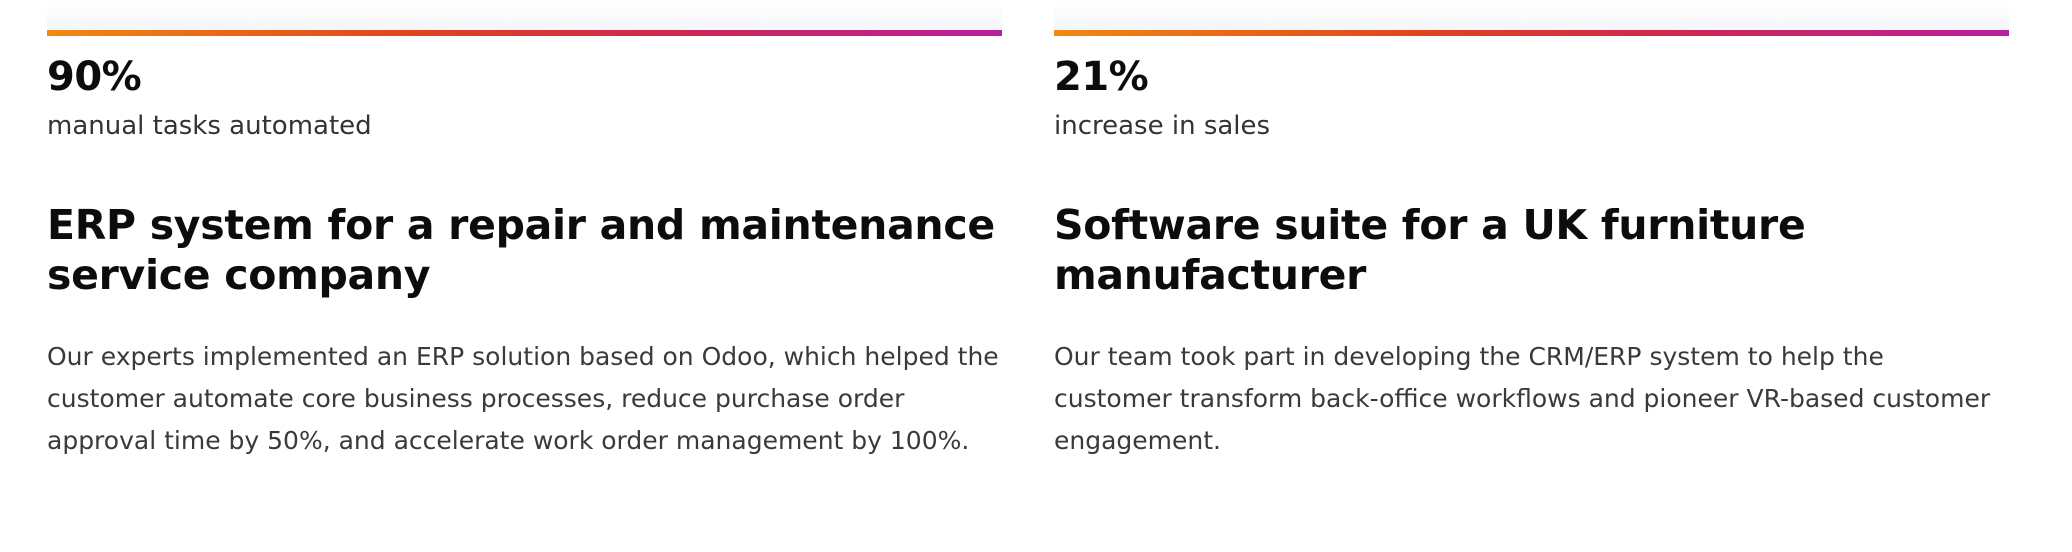 This screenshot has height=552, width=2072. Describe the element at coordinates (1162, 126) in the screenshot. I see `stat-caption: increase in sales` at that location.